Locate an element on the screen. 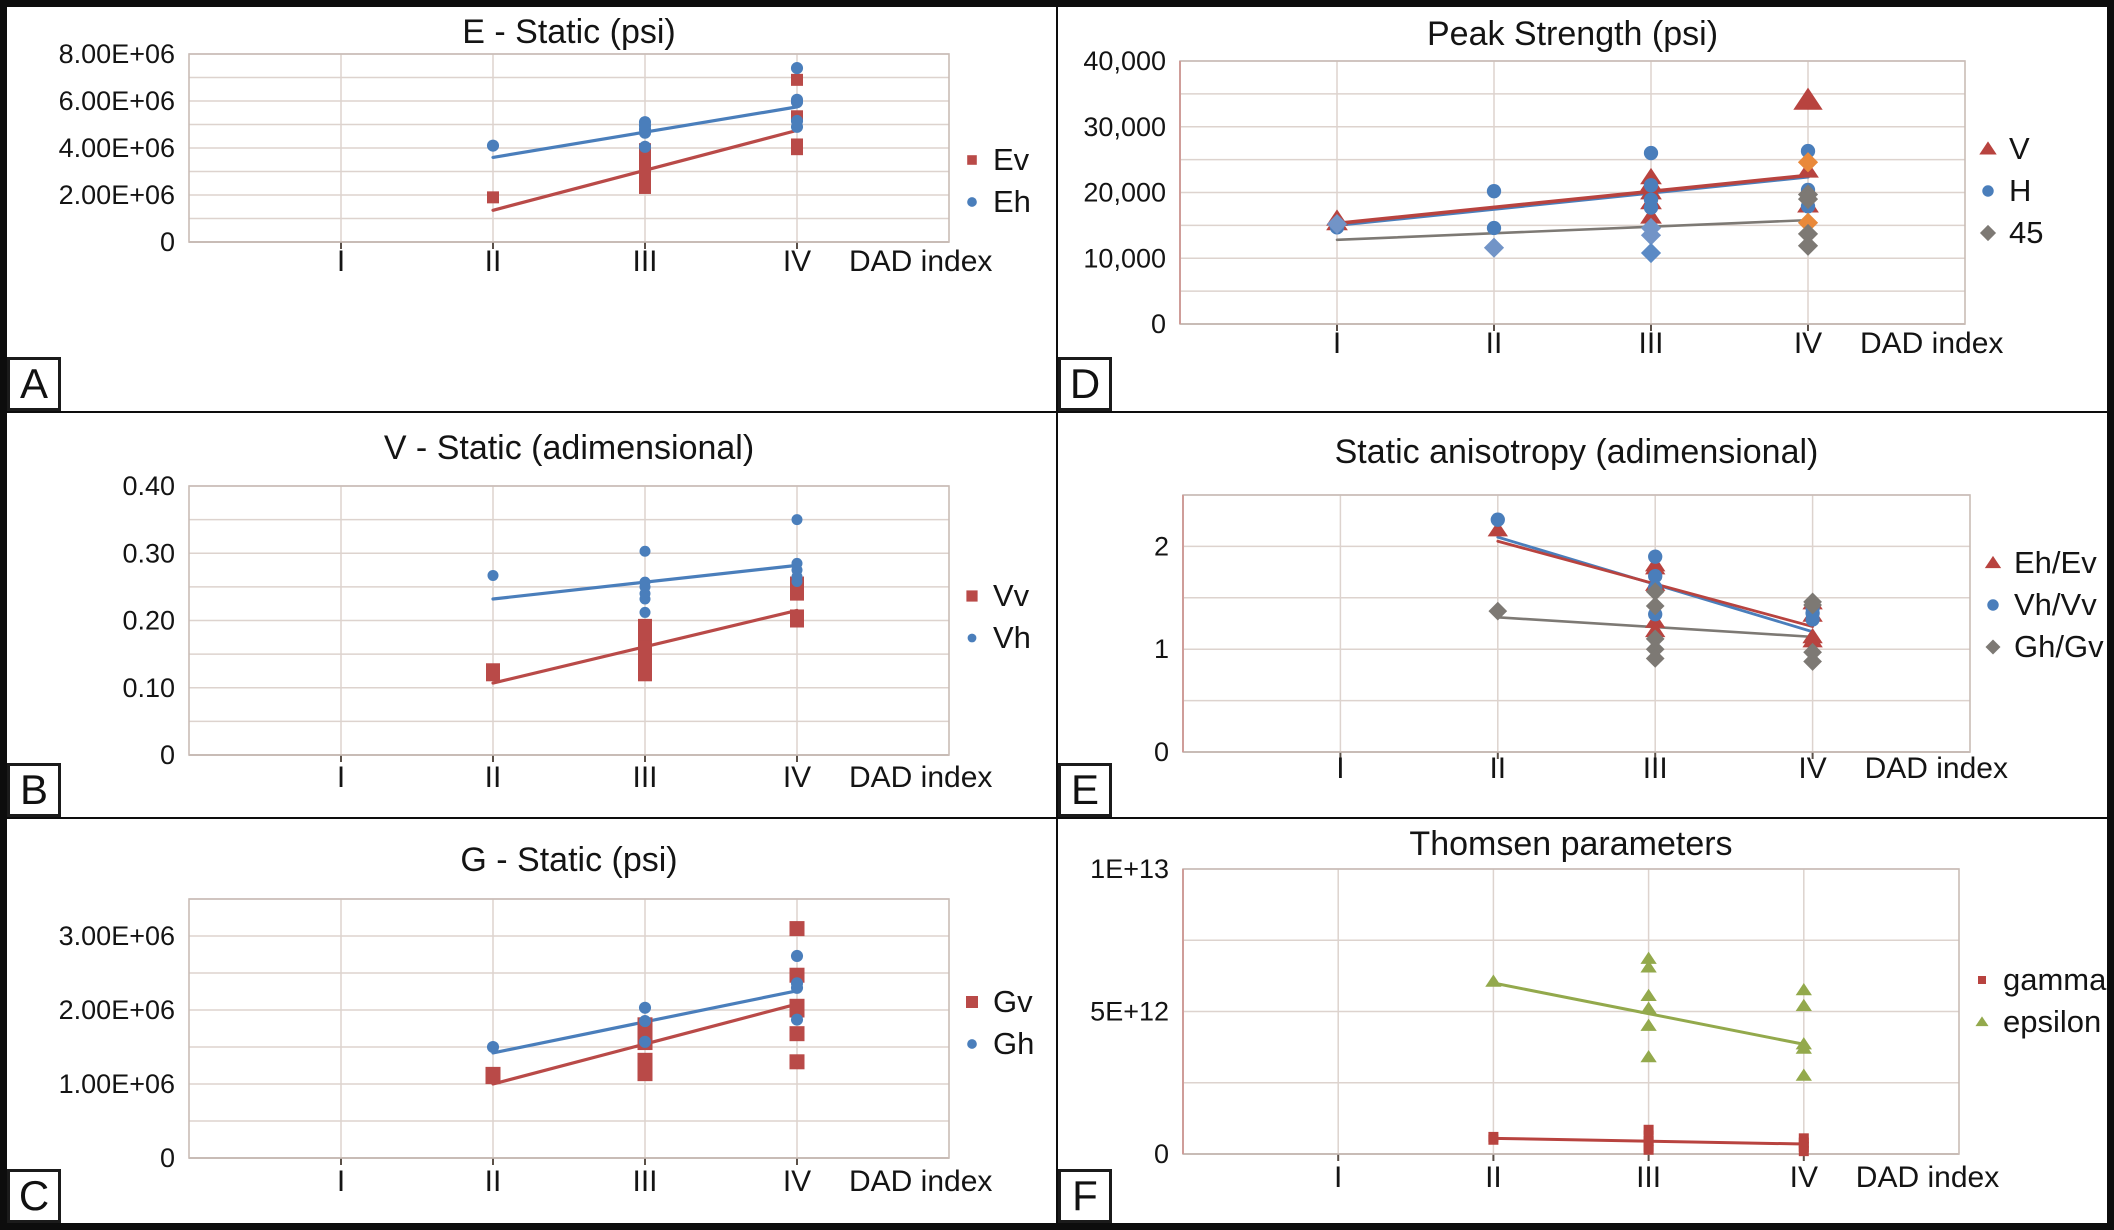 The width and height of the screenshot is (2114, 1230). panel-letter-e: E is located at coordinates (1085, 790).